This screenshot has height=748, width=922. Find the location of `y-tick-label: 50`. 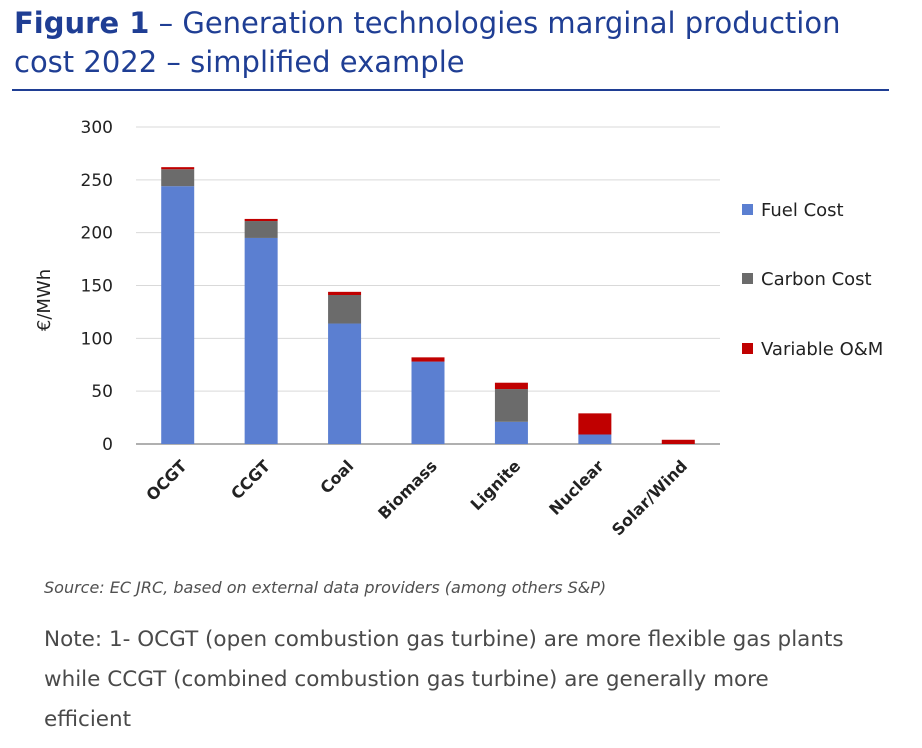

y-tick-label: 50 is located at coordinates (102, 392).